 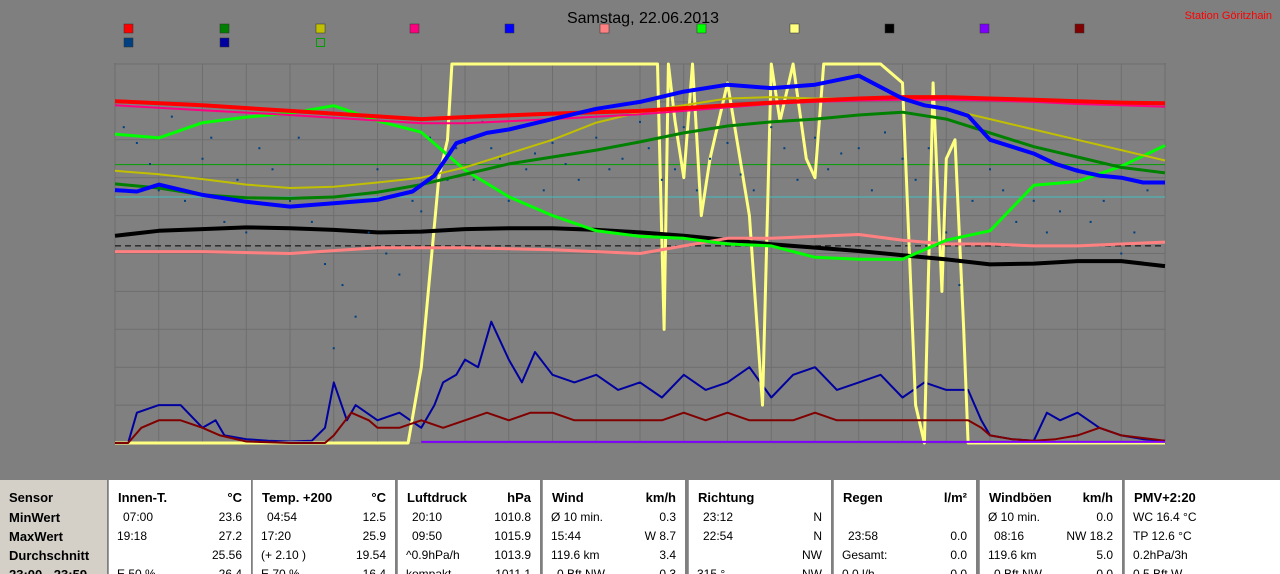 What do you see at coordinates (817, 517) in the screenshot?
I see `cell-value: N` at bounding box center [817, 517].